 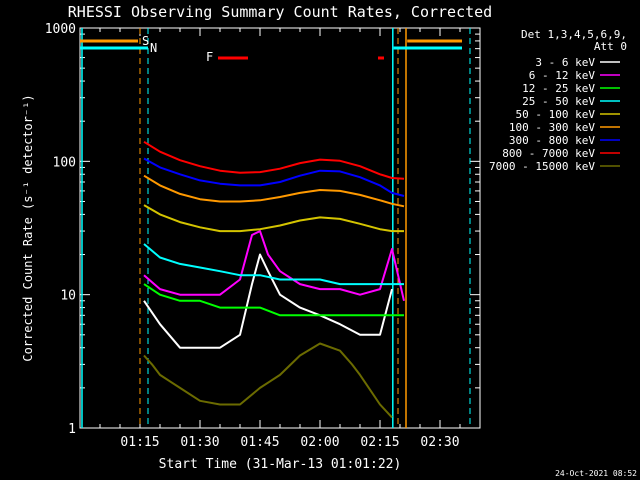 What do you see at coordinates (610, 46) in the screenshot?
I see `legend-title: Att 0` at bounding box center [610, 46].